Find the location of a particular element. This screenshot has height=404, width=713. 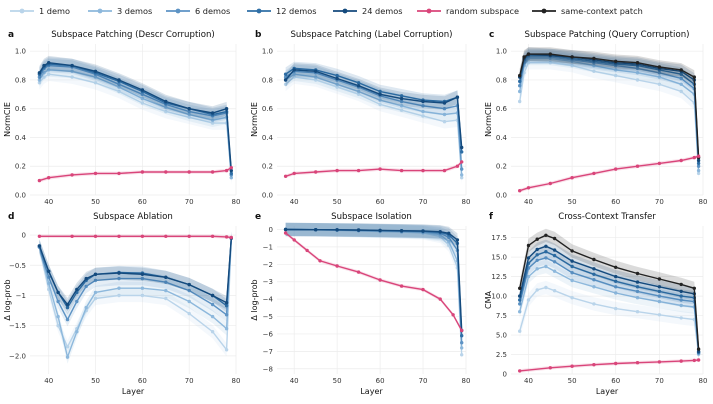

y-tick-label: 0.2 is located at coordinates (20, 167).